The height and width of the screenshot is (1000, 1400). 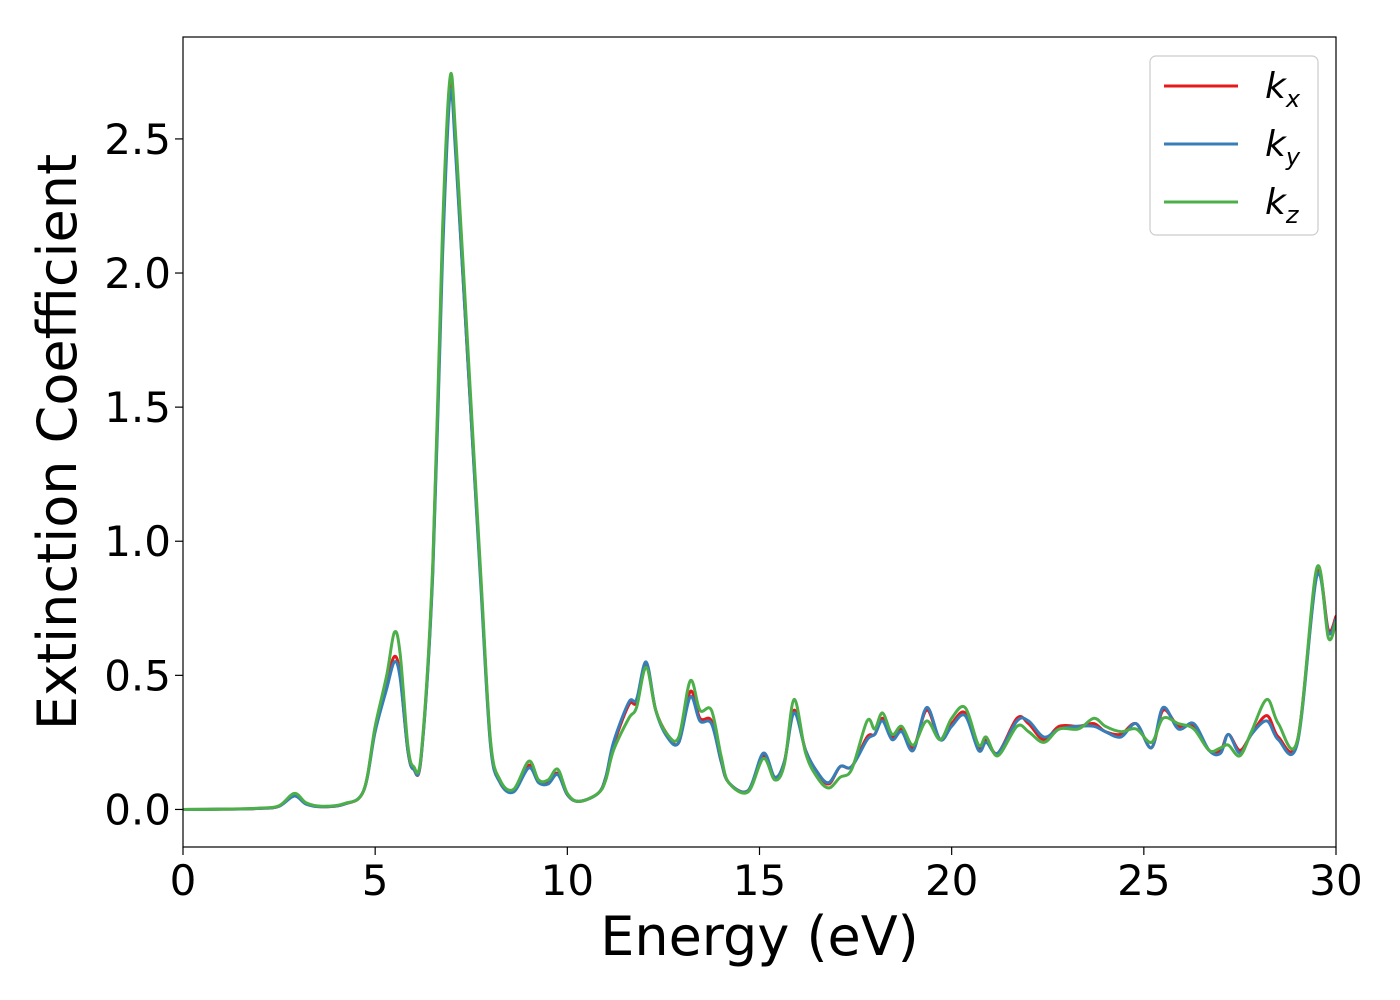 I want to click on x-tick-label: 15, so click(x=759, y=880).